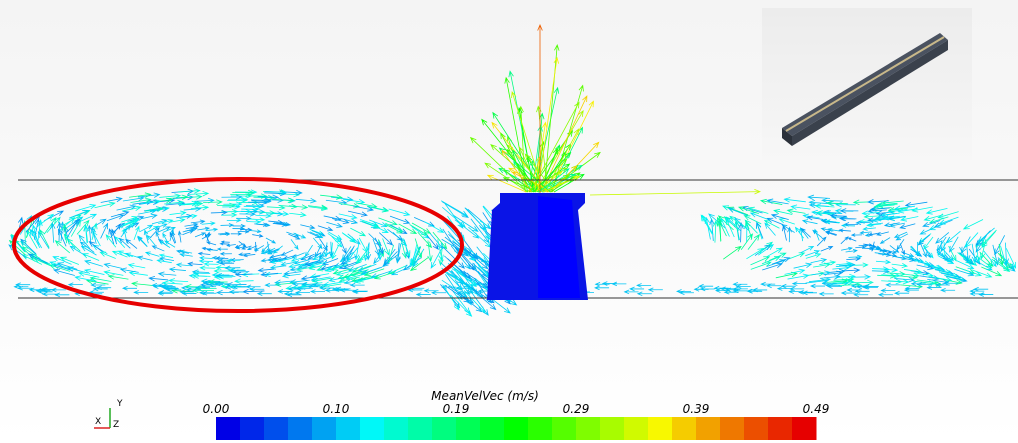 The width and height of the screenshot is (1018, 443). Describe the element at coordinates (336, 409) in the screenshot. I see `colorbar-tick-label: 0.10` at that location.